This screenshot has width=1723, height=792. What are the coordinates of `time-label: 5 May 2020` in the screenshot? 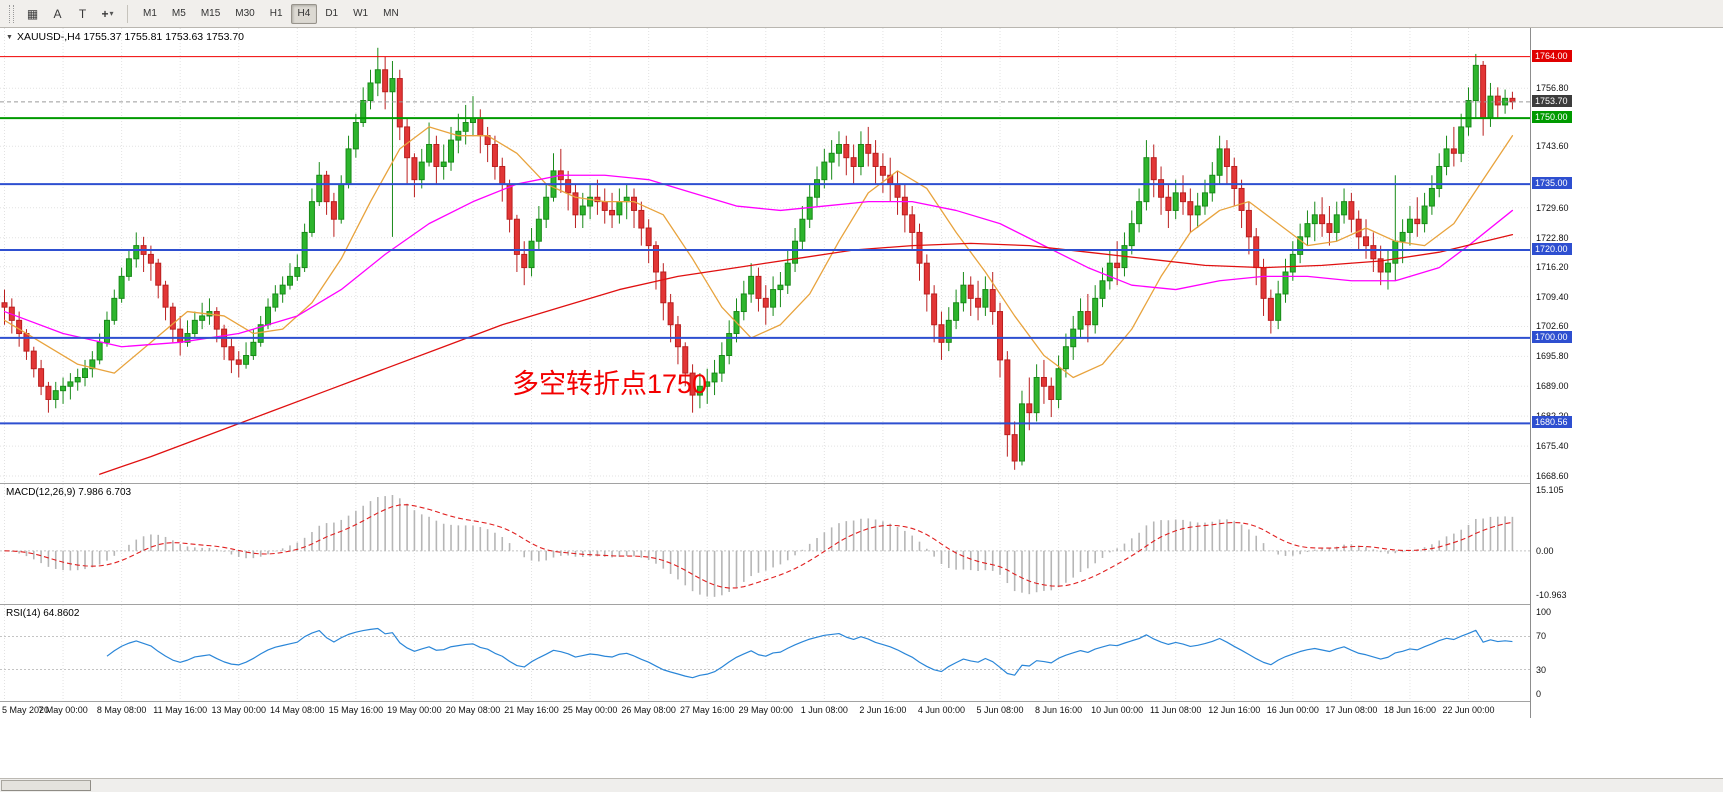 It's located at (26, 710).